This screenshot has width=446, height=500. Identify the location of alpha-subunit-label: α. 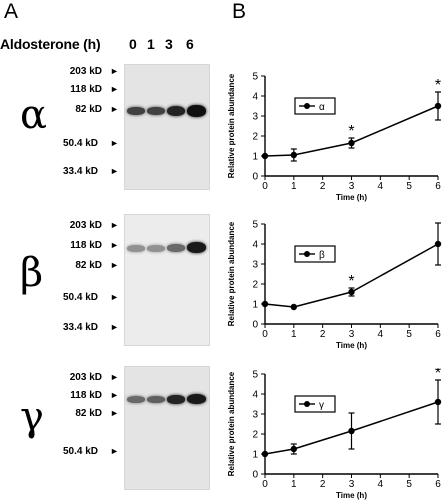
(34, 115).